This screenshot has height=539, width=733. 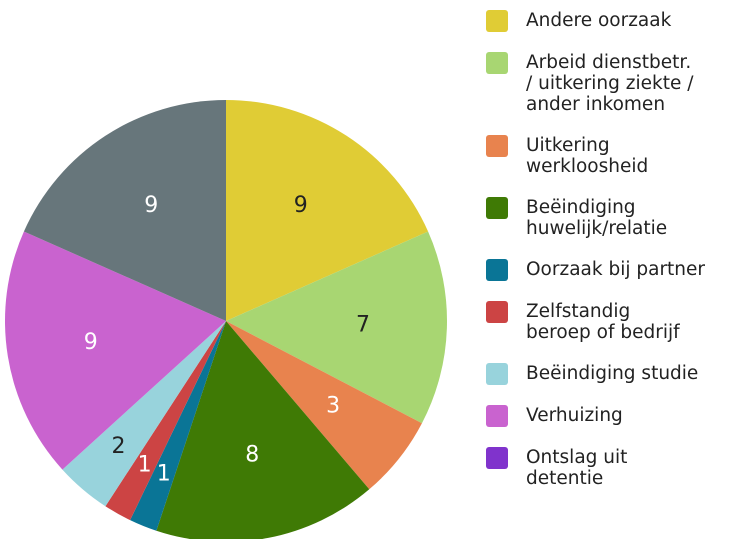 What do you see at coordinates (587, 156) in the screenshot?
I see `legend-label: Uitkering werkloosheid` at bounding box center [587, 156].